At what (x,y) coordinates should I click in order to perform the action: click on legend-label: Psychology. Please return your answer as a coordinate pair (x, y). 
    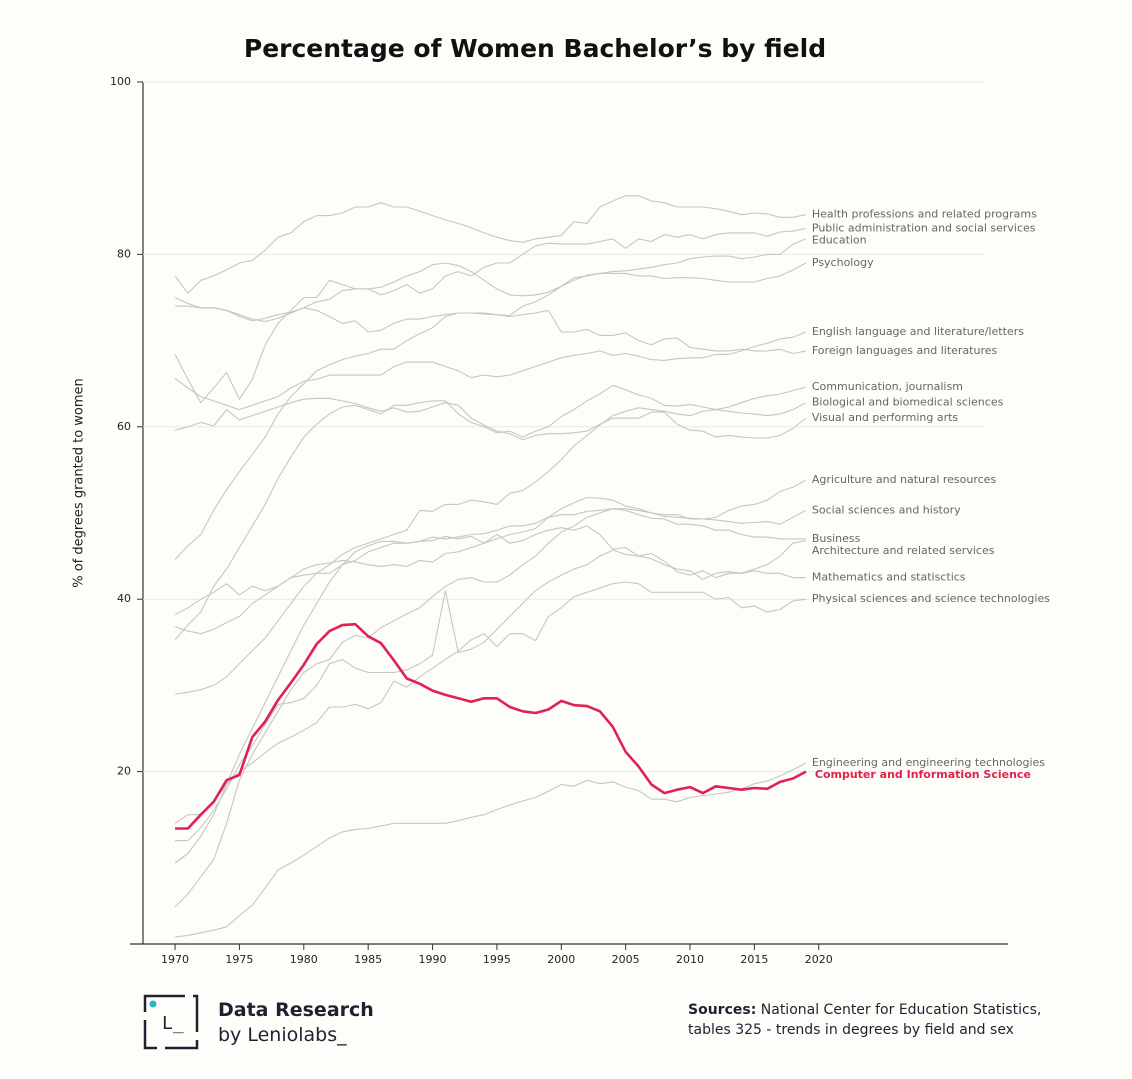
    Looking at the image, I should click on (843, 262).